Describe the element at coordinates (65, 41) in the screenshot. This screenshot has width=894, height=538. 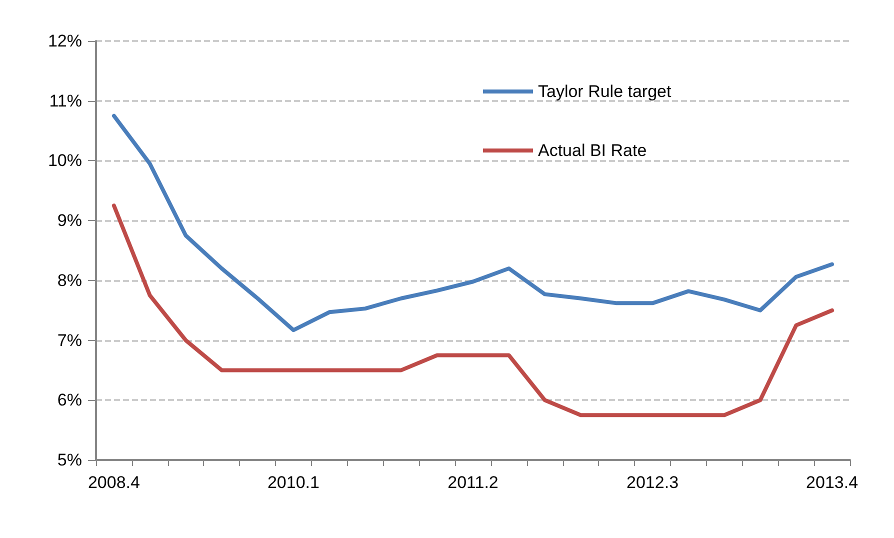
I see `y-tick-label: 12%` at that location.